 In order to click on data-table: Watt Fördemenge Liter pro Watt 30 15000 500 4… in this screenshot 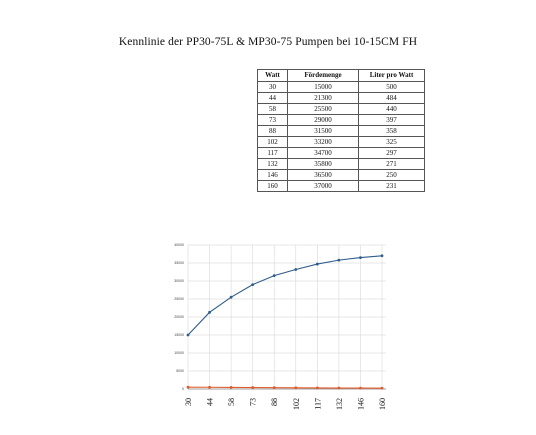, I will do `click(341, 130)`.